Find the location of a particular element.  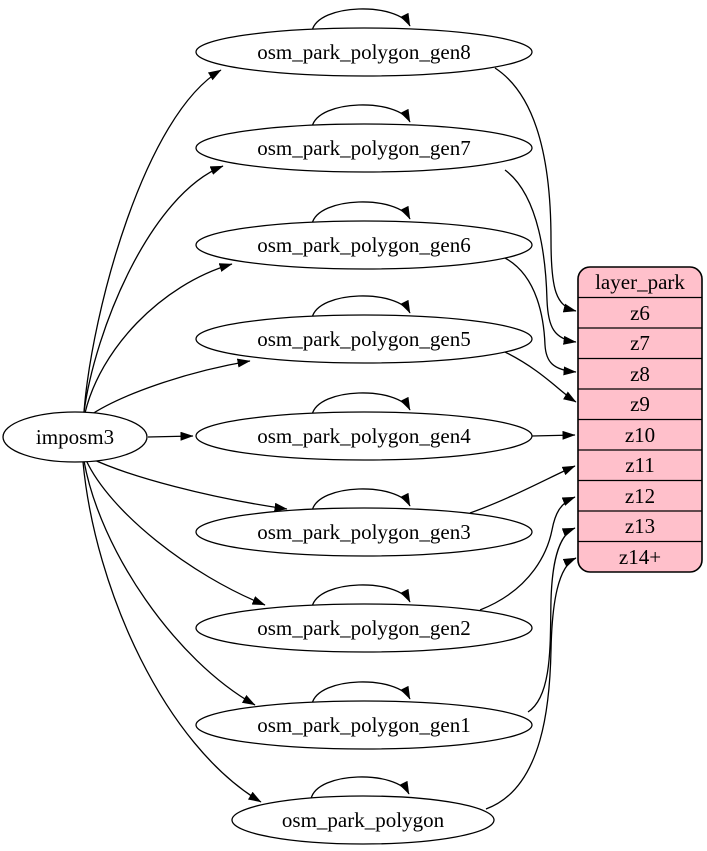

edge-group-tables-to-record is located at coordinates (523, 438).